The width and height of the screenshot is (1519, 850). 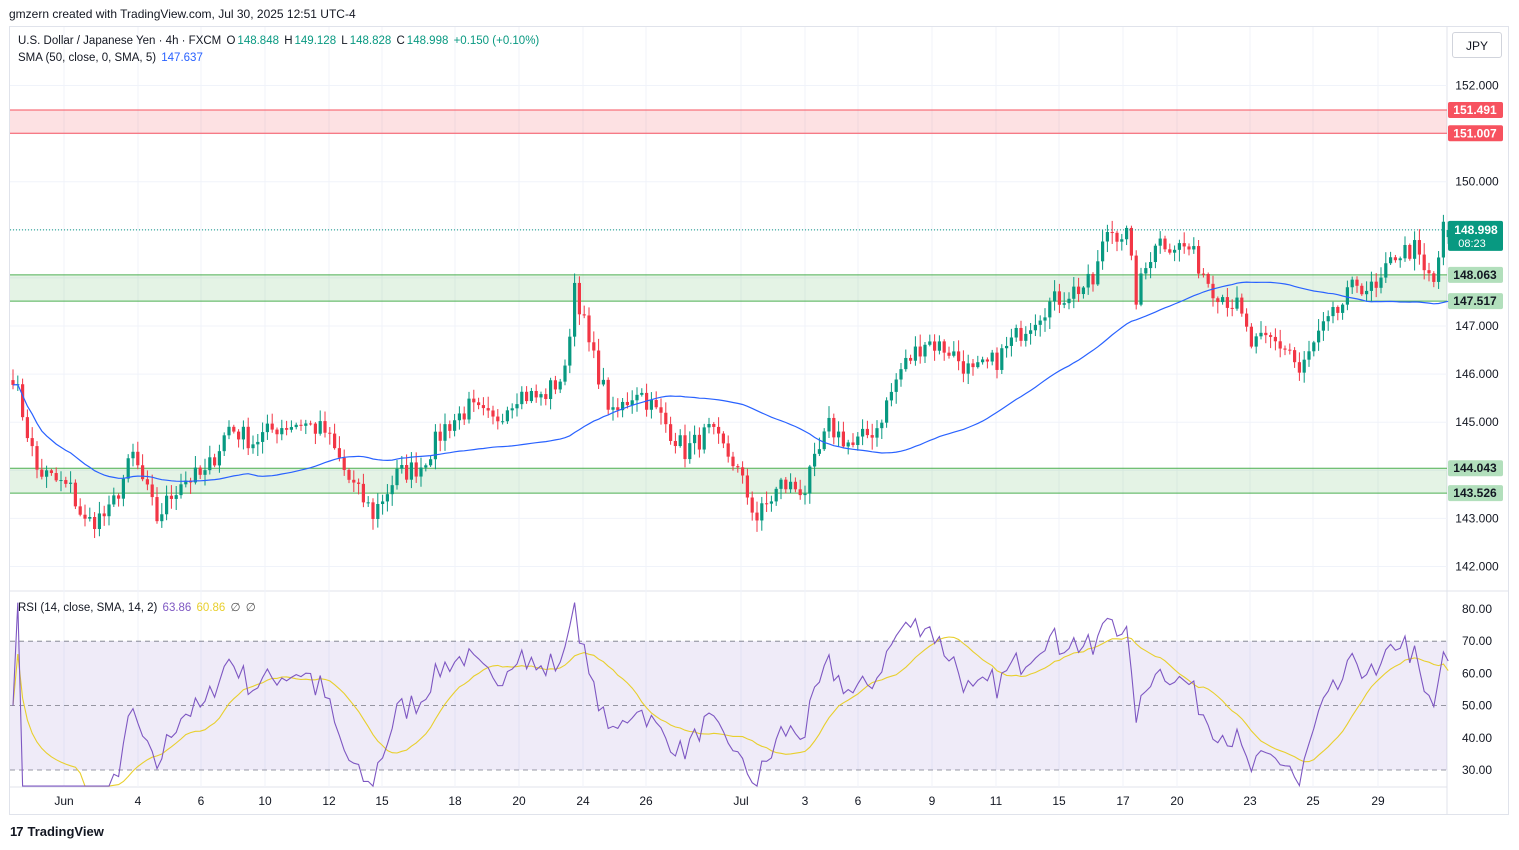 I want to click on tradingview-logo-icon: 17, so click(x=17, y=831).